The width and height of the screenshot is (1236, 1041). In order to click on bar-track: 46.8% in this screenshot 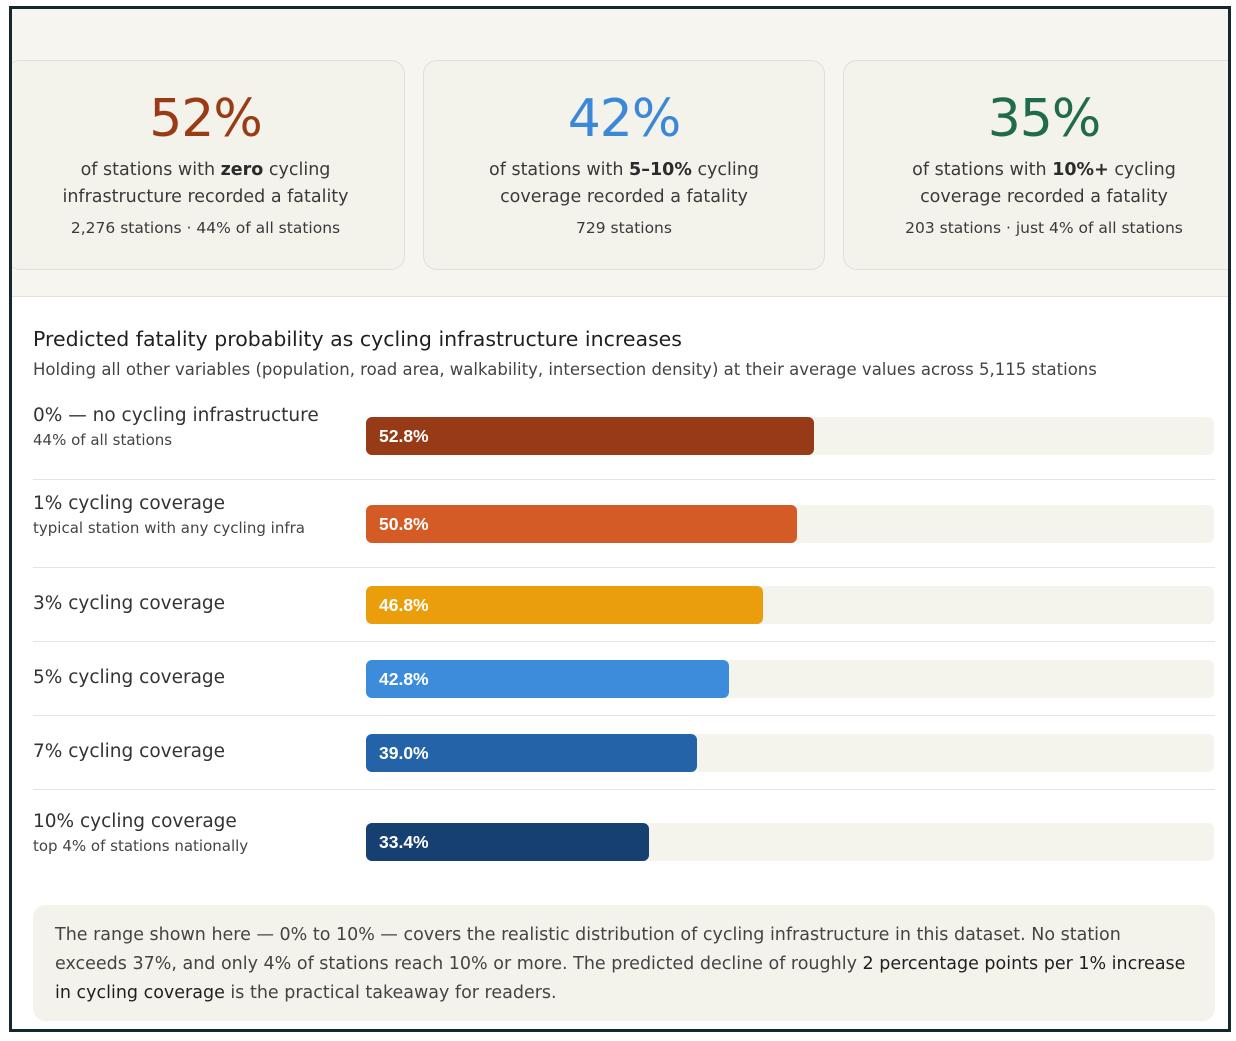, I will do `click(790, 605)`.